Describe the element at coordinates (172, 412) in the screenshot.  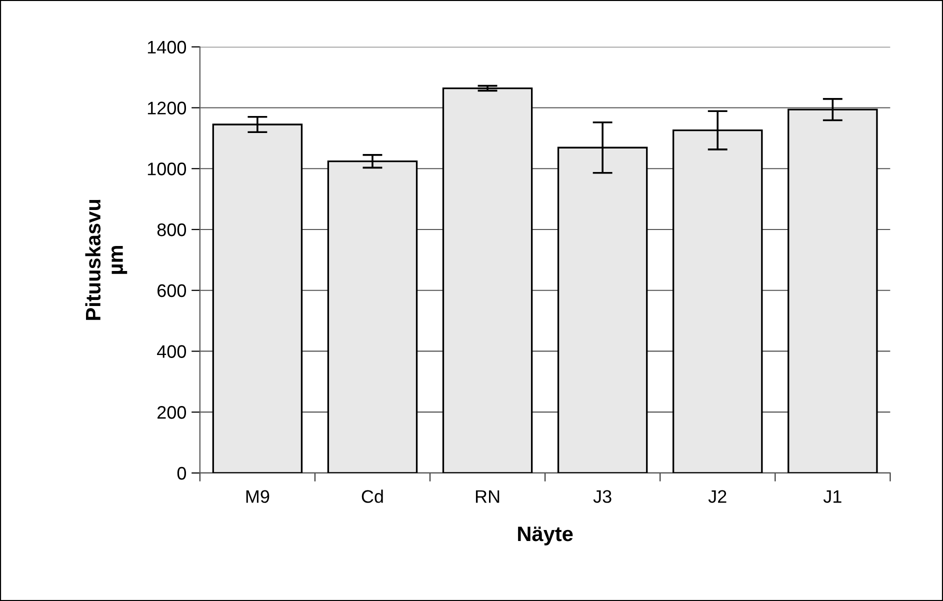
I see `y-tick-label: 200` at that location.